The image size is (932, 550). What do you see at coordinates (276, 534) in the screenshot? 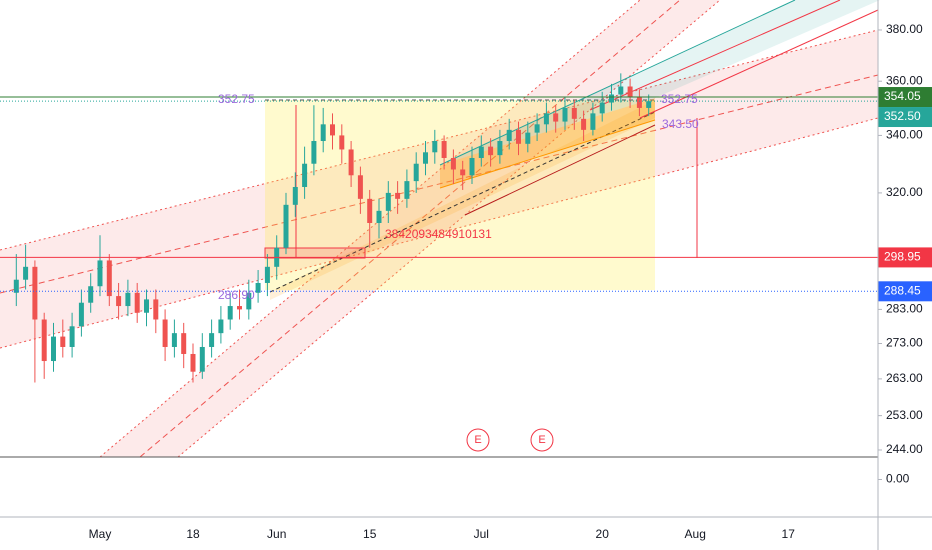
I see `x-tick-label: Jun` at bounding box center [276, 534].